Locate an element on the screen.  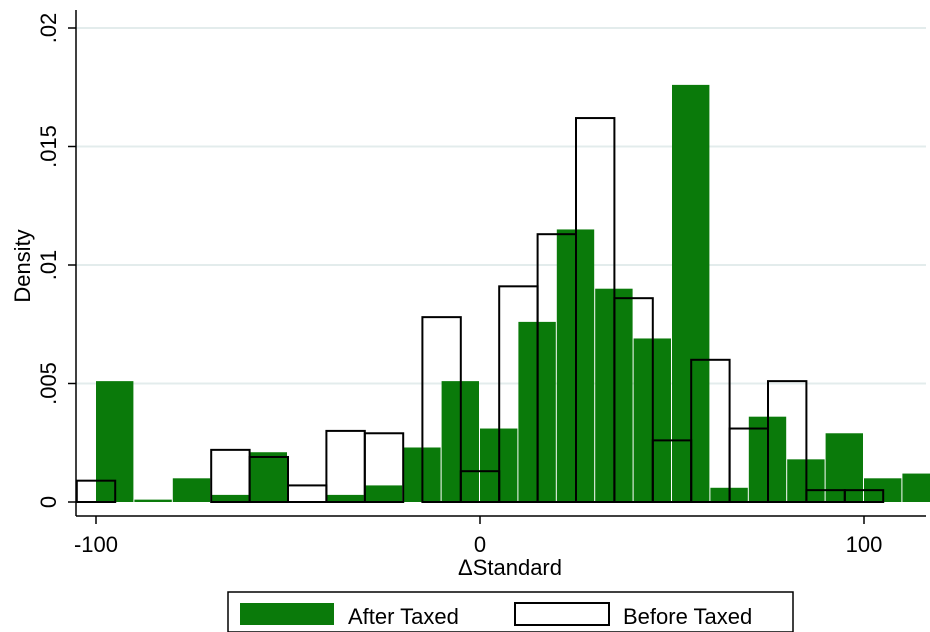
x-axis-label: ΔStandard is located at coordinates (510, 567).